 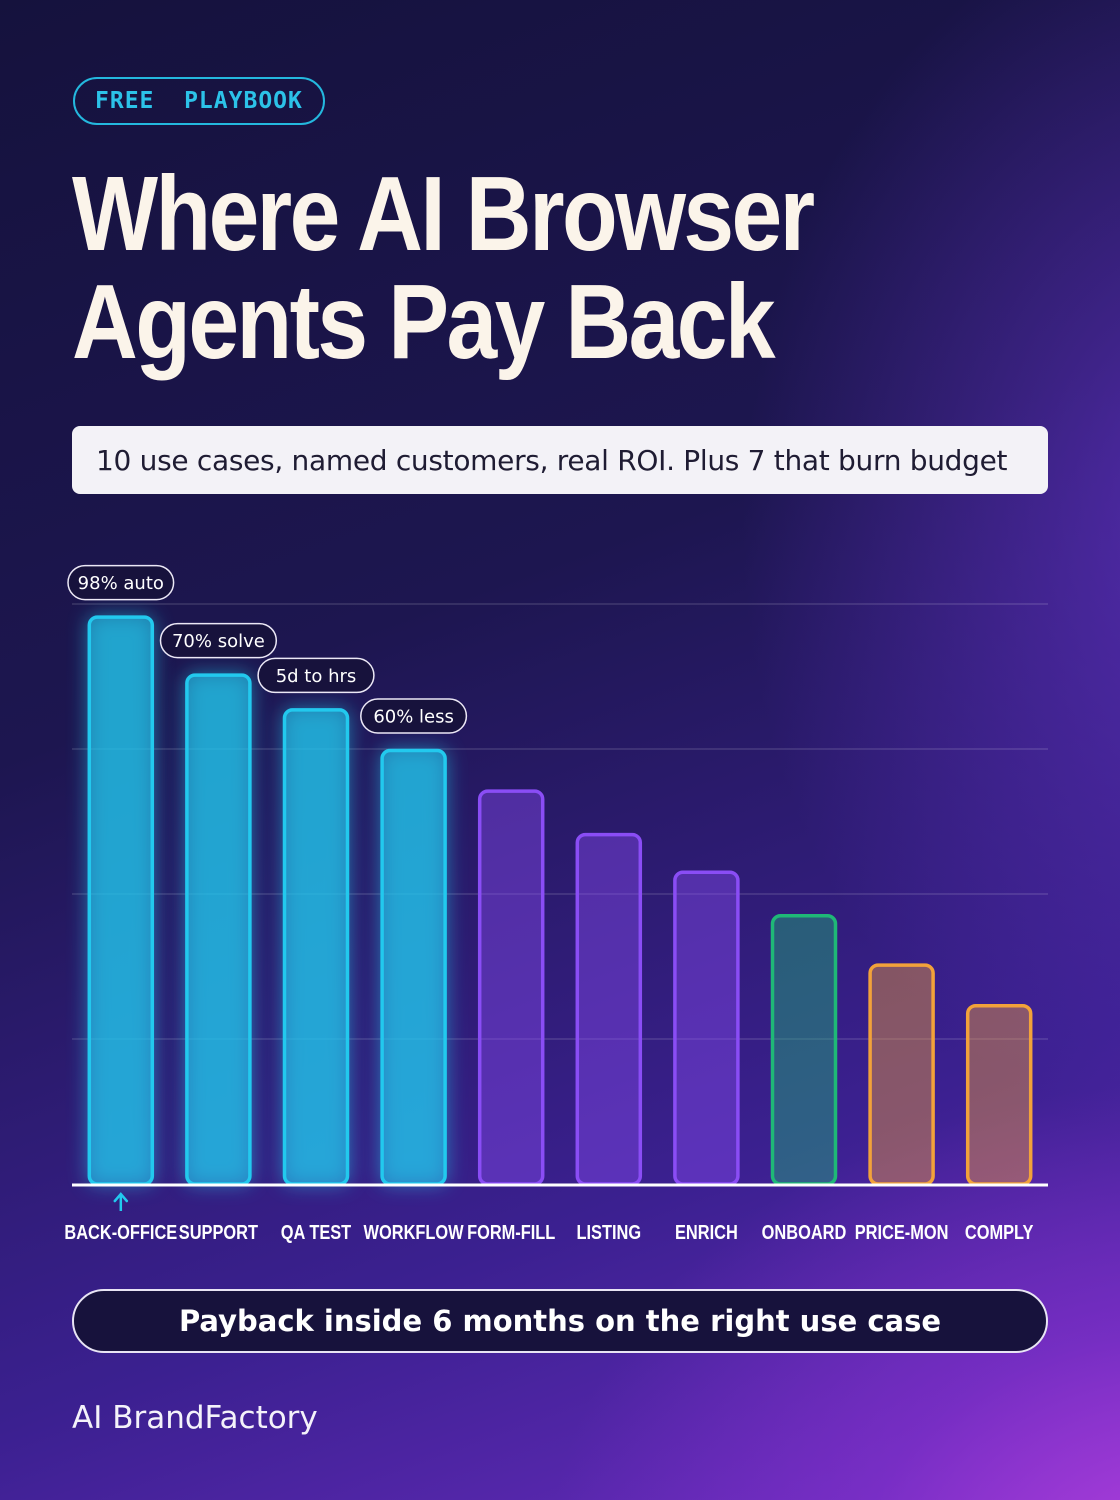 I want to click on bar-value-labels: 98% auto 70% solve 5d to hrs 60% less, so click(x=267, y=649).